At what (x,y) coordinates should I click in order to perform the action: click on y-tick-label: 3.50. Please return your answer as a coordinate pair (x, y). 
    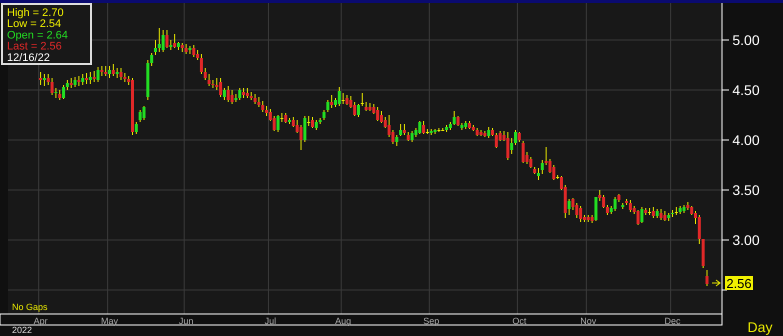
    Looking at the image, I should click on (746, 190).